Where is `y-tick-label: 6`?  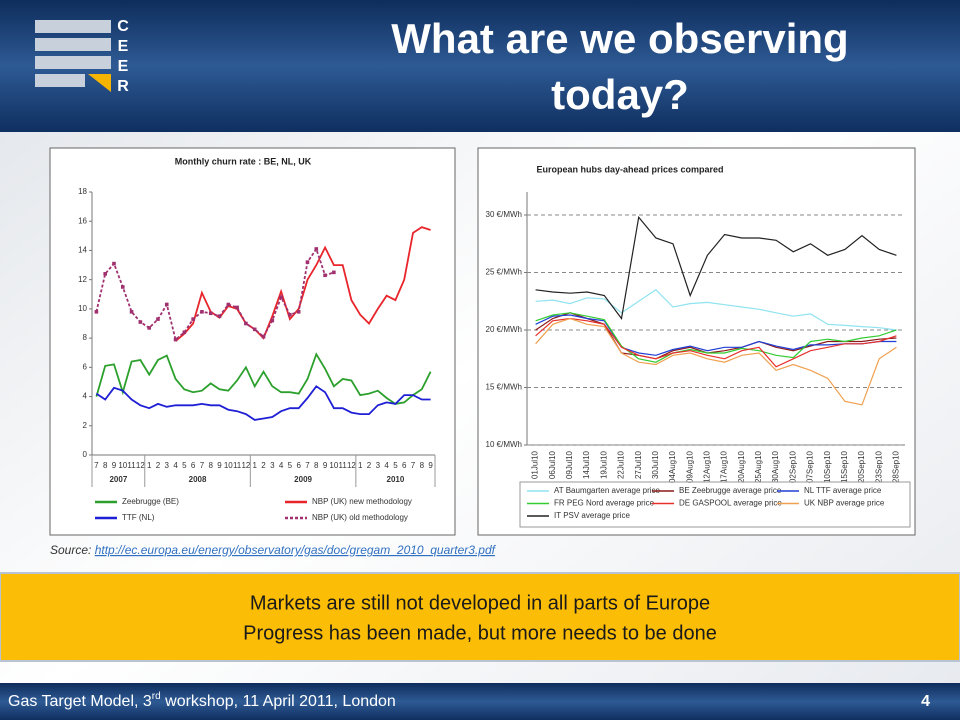 y-tick-label: 6 is located at coordinates (85, 366).